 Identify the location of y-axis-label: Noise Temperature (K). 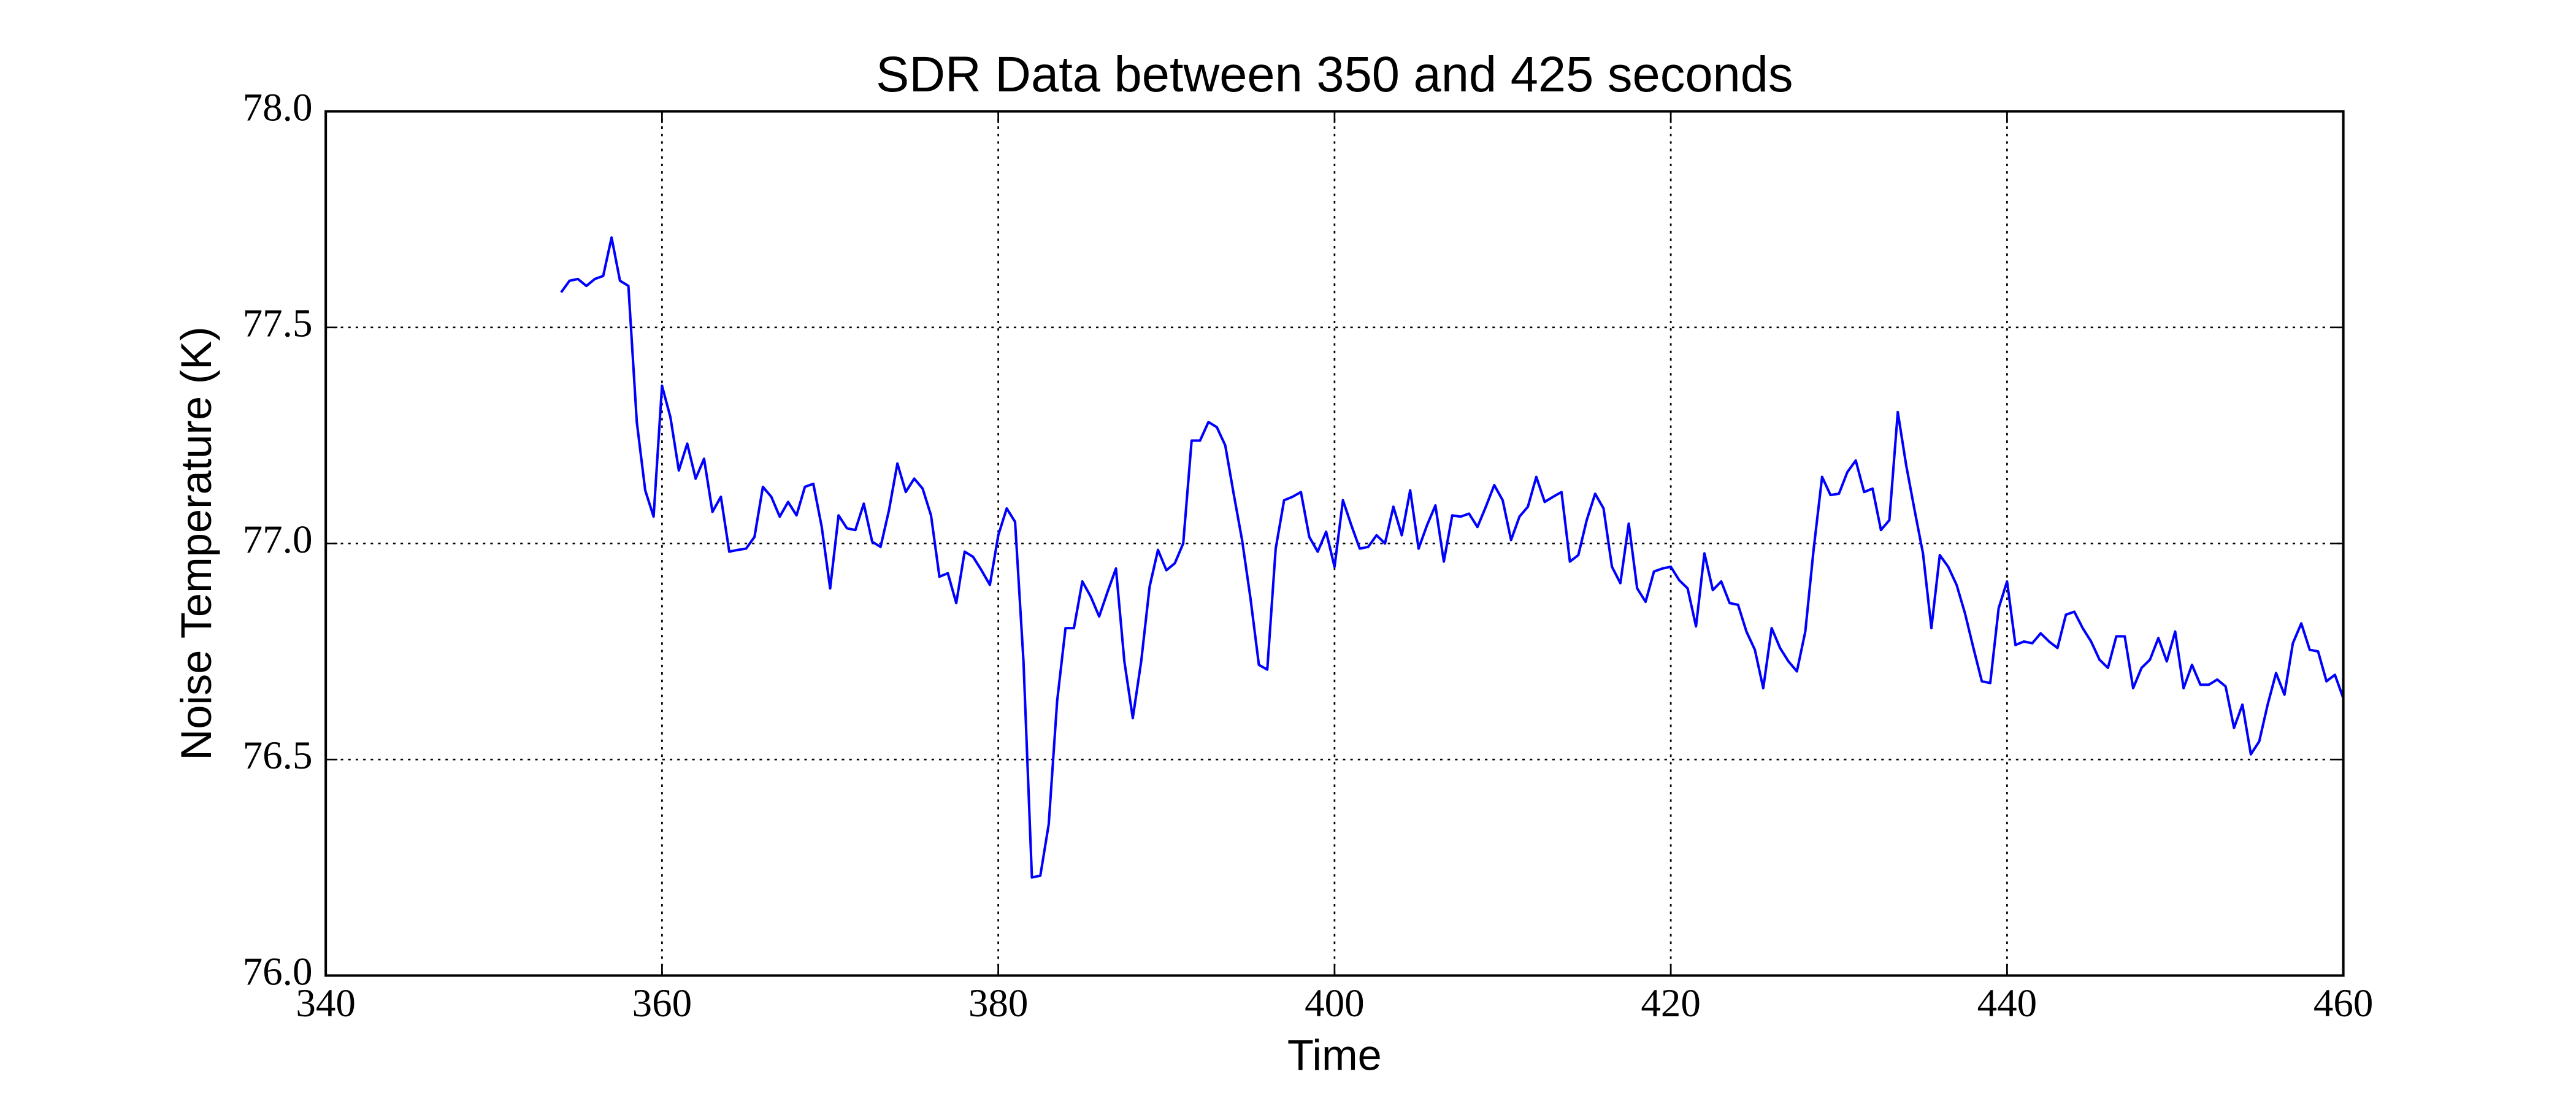
(196, 543).